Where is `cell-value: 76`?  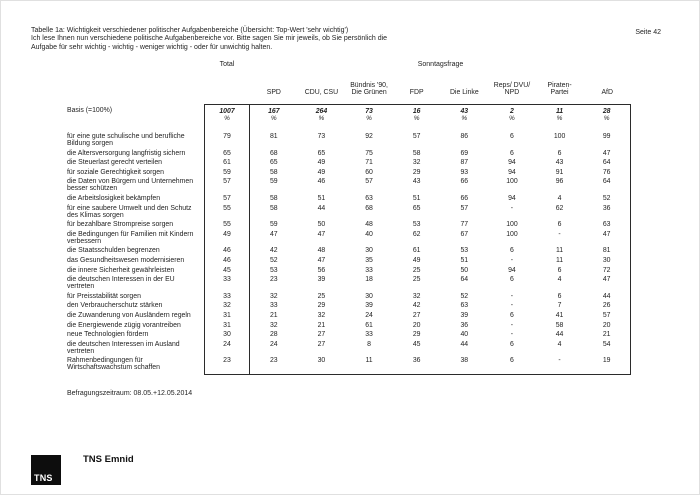 cell-value: 76 is located at coordinates (607, 173).